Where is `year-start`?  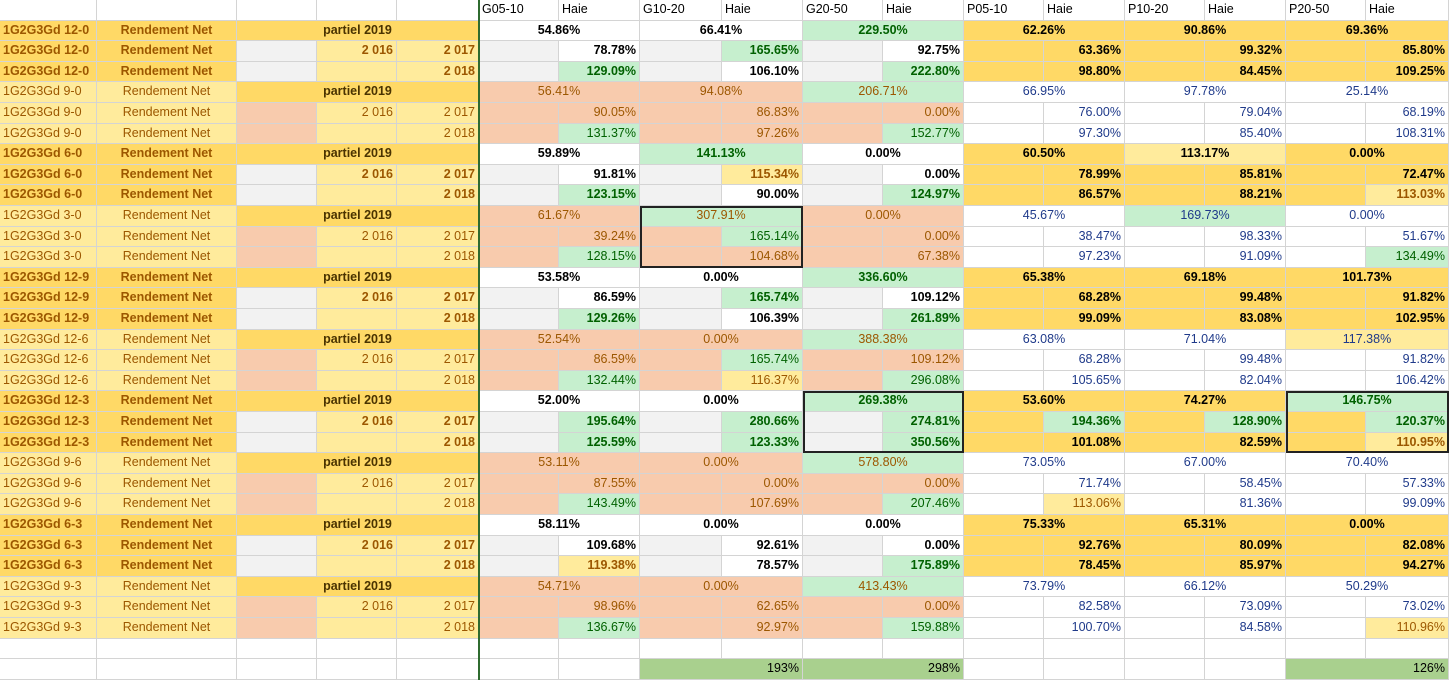
year-start is located at coordinates (357, 381).